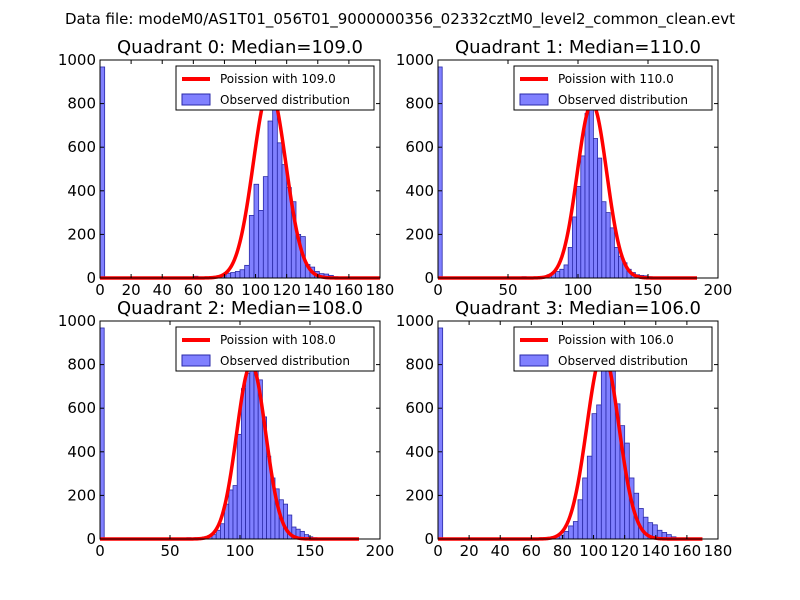 This screenshot has height=600, width=800. What do you see at coordinates (193, 290) in the screenshot?
I see `x-tick-label: 60` at bounding box center [193, 290].